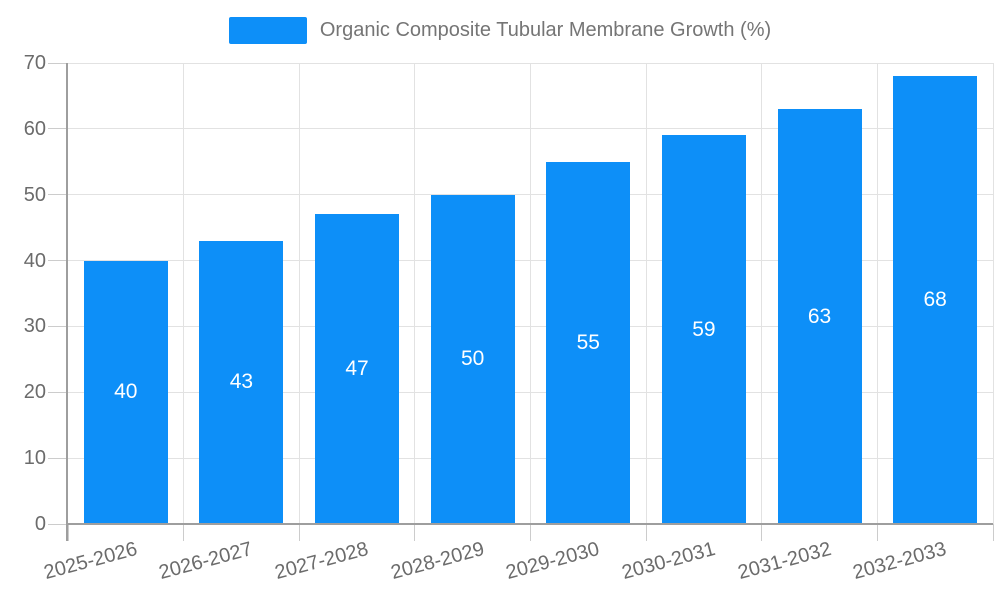 Image resolution: width=1000 pixels, height=600 pixels. Describe the element at coordinates (40, 524) in the screenshot. I see `y-axis-tick-label: 0` at that location.